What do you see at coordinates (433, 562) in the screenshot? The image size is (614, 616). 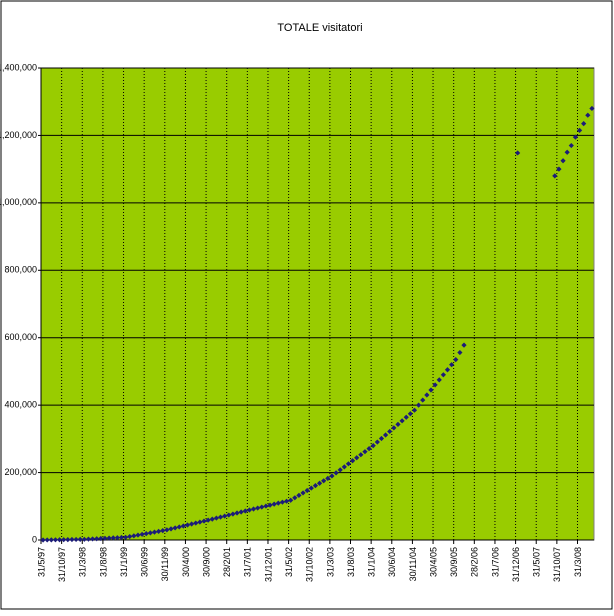 I see `x-tick-label: 30/4/05` at bounding box center [433, 562].